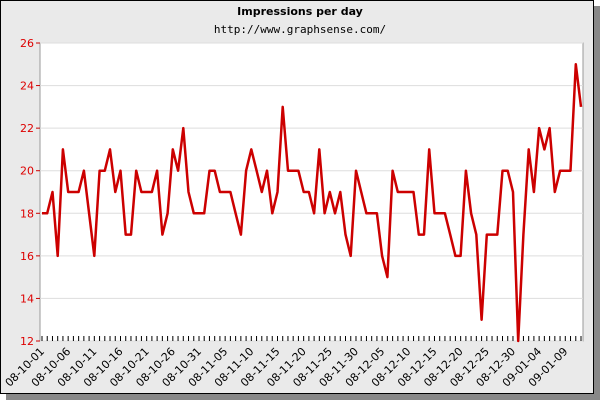 This screenshot has width=600, height=404. Describe the element at coordinates (27, 341) in the screenshot. I see `y-tick-label: 12` at that location.